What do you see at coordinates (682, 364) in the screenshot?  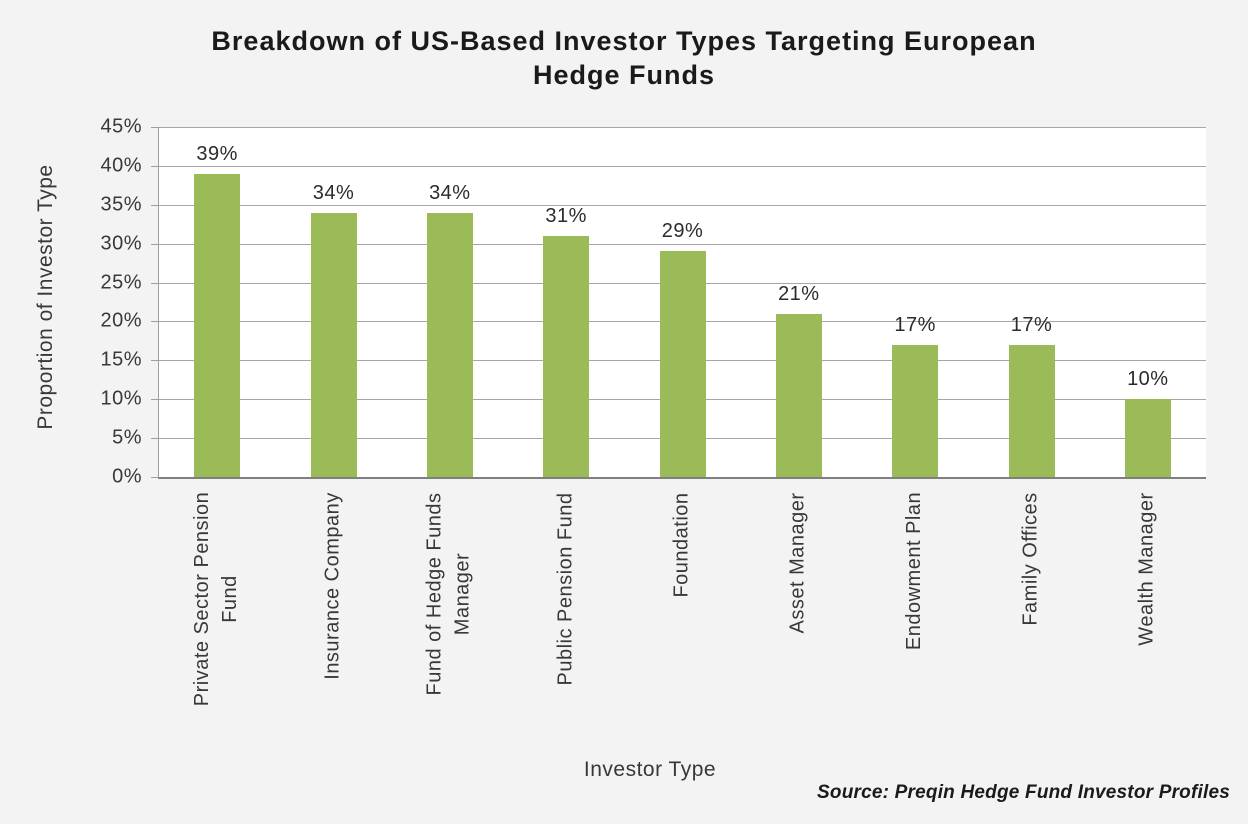 I see `bar-foundation` at bounding box center [682, 364].